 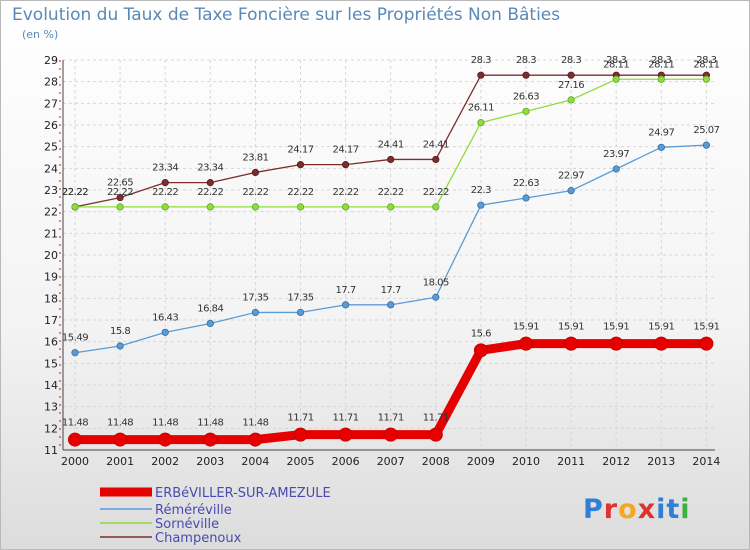 I want to click on data-label: 15.8, so click(x=120, y=331).